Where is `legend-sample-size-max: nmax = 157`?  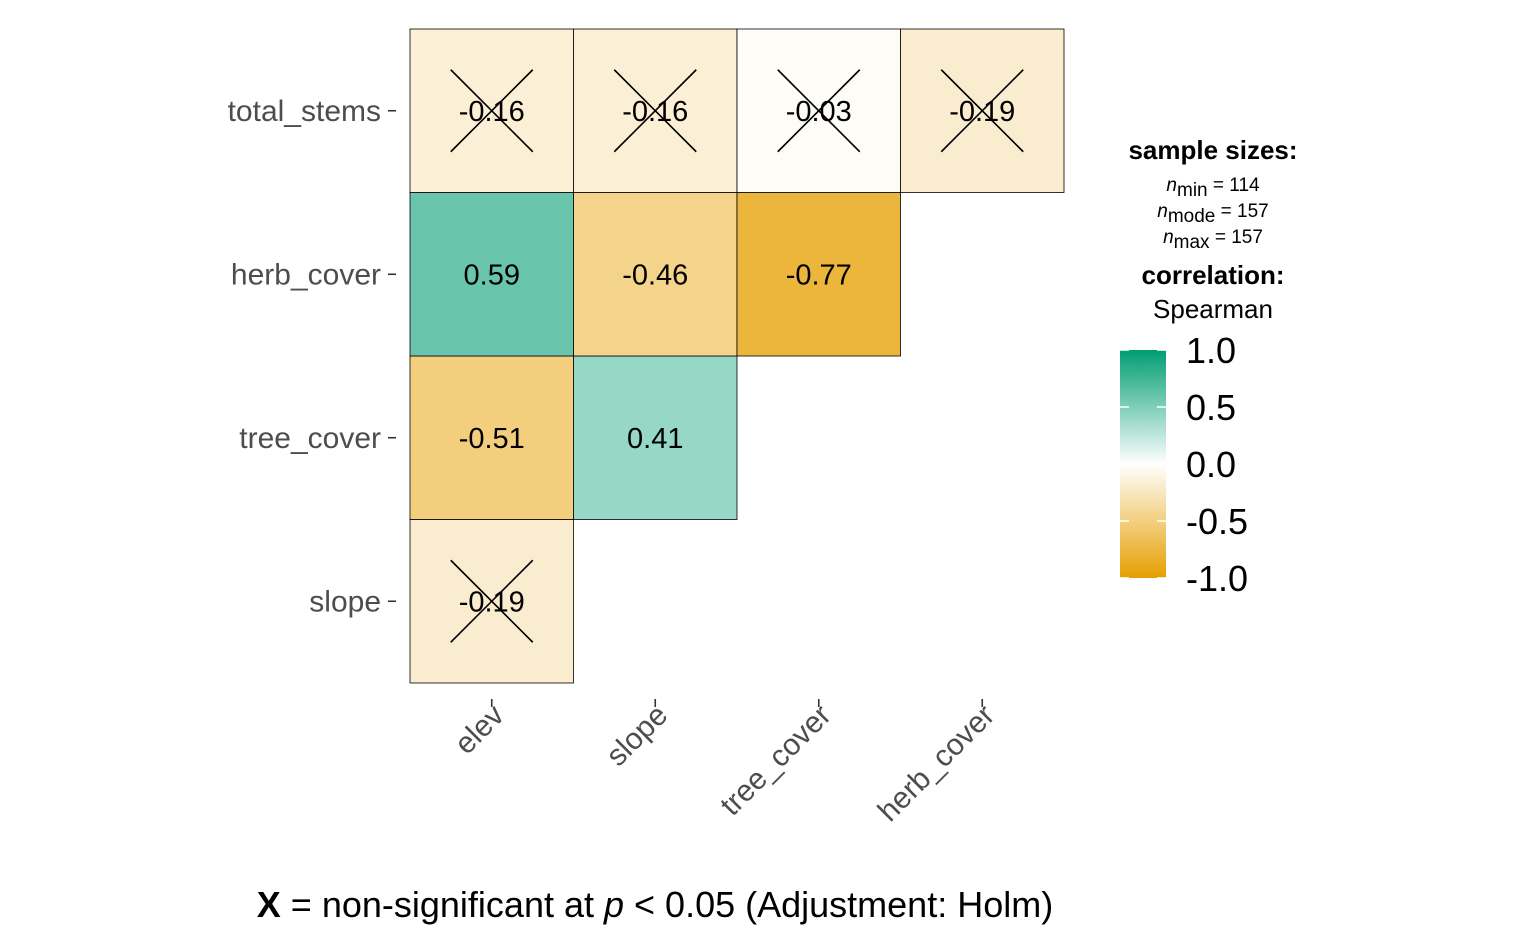 legend-sample-size-max: nmax = 157 is located at coordinates (1213, 240).